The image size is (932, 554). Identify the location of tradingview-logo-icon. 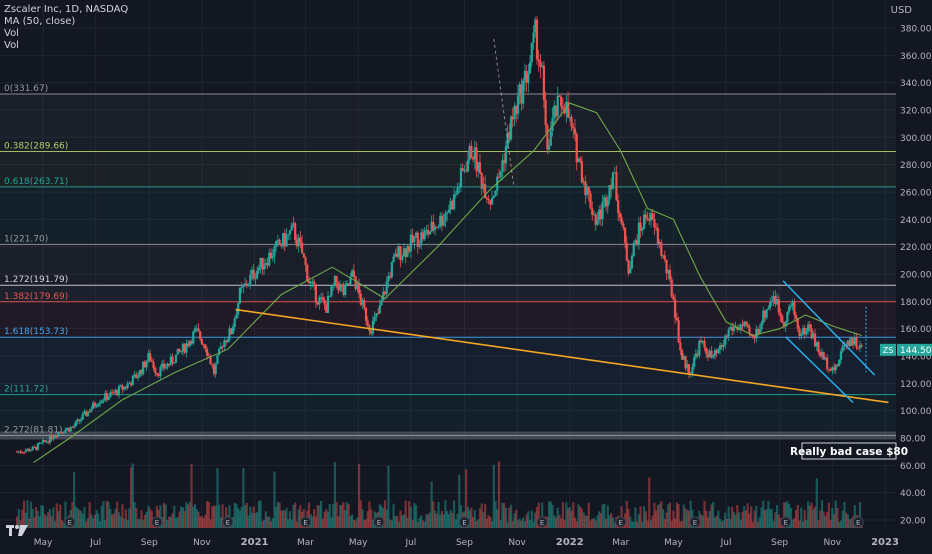
(17, 531).